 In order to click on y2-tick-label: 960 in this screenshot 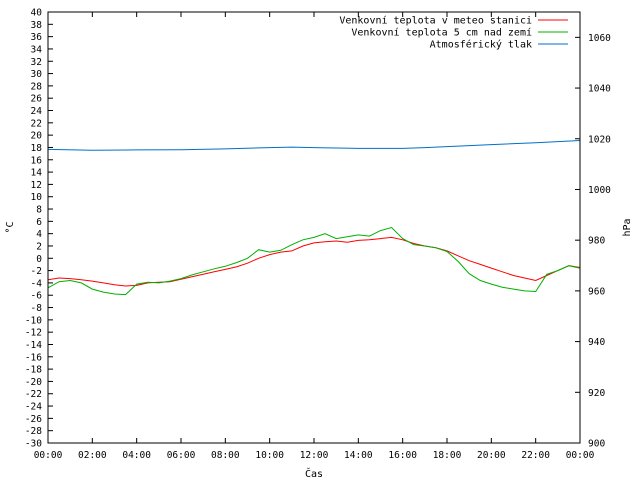, I will do `click(596, 291)`.